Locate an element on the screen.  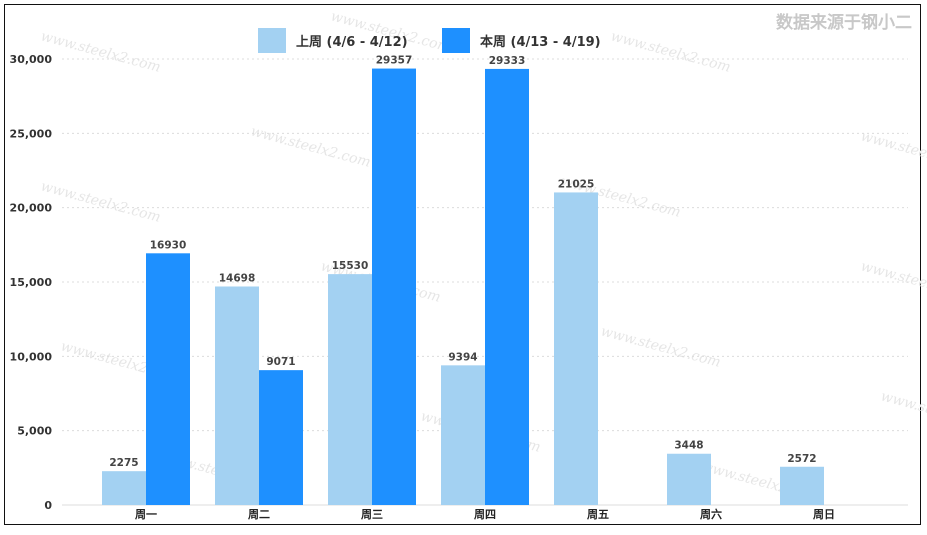
x-category-label: 周四 is located at coordinates (485, 514).